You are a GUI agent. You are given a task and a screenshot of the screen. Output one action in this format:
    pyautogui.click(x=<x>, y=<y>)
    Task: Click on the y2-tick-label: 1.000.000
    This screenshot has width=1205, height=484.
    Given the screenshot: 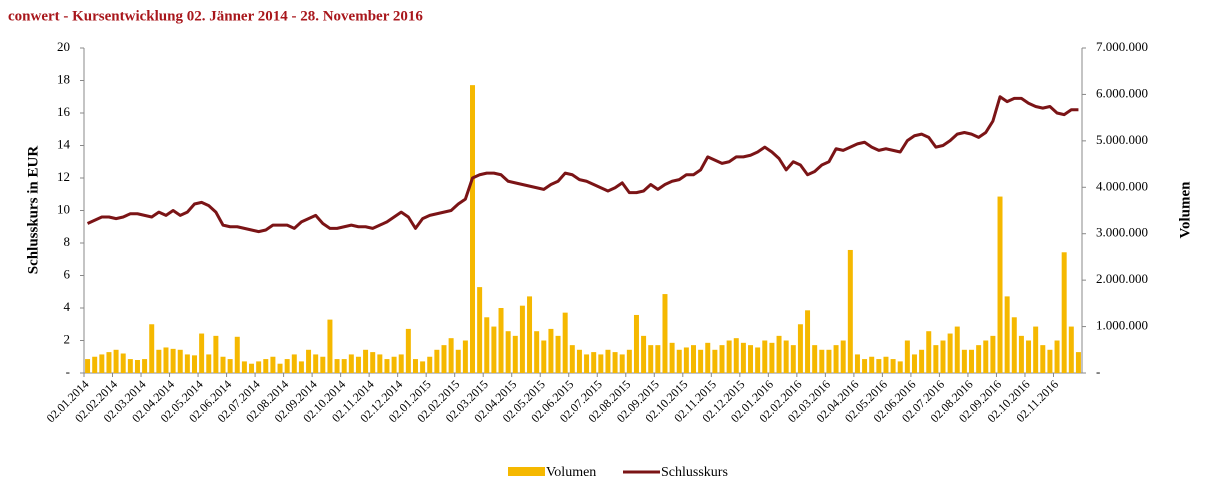 What is the action you would take?
    pyautogui.click(x=1122, y=325)
    